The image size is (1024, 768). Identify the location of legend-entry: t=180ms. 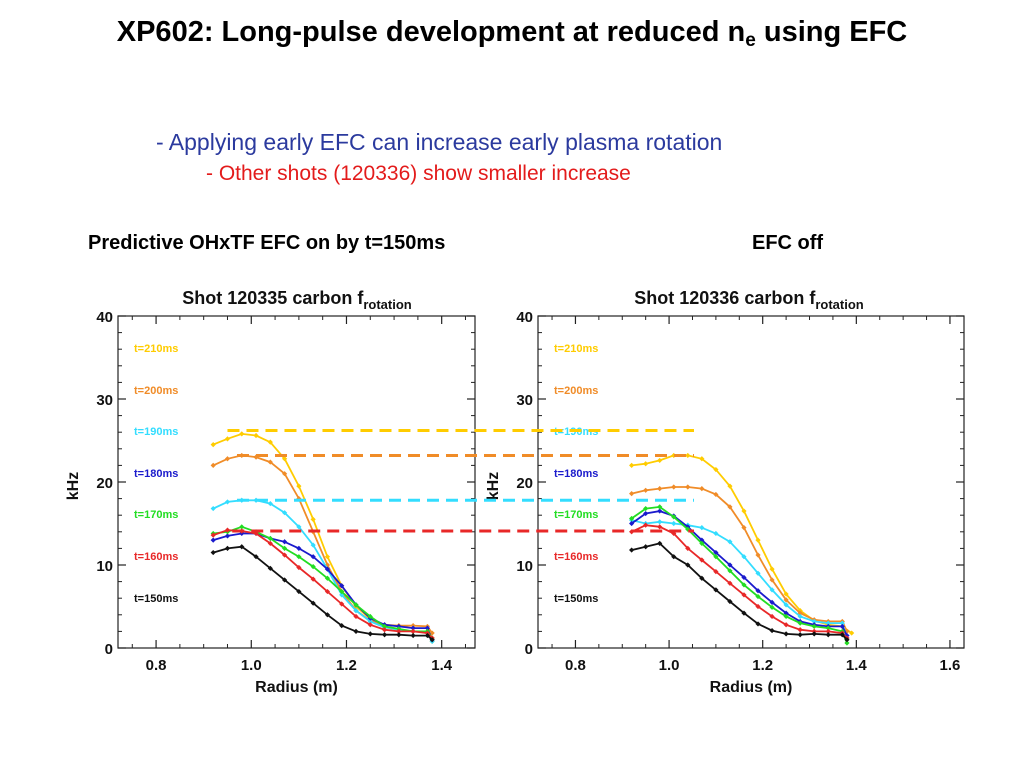
(576, 474).